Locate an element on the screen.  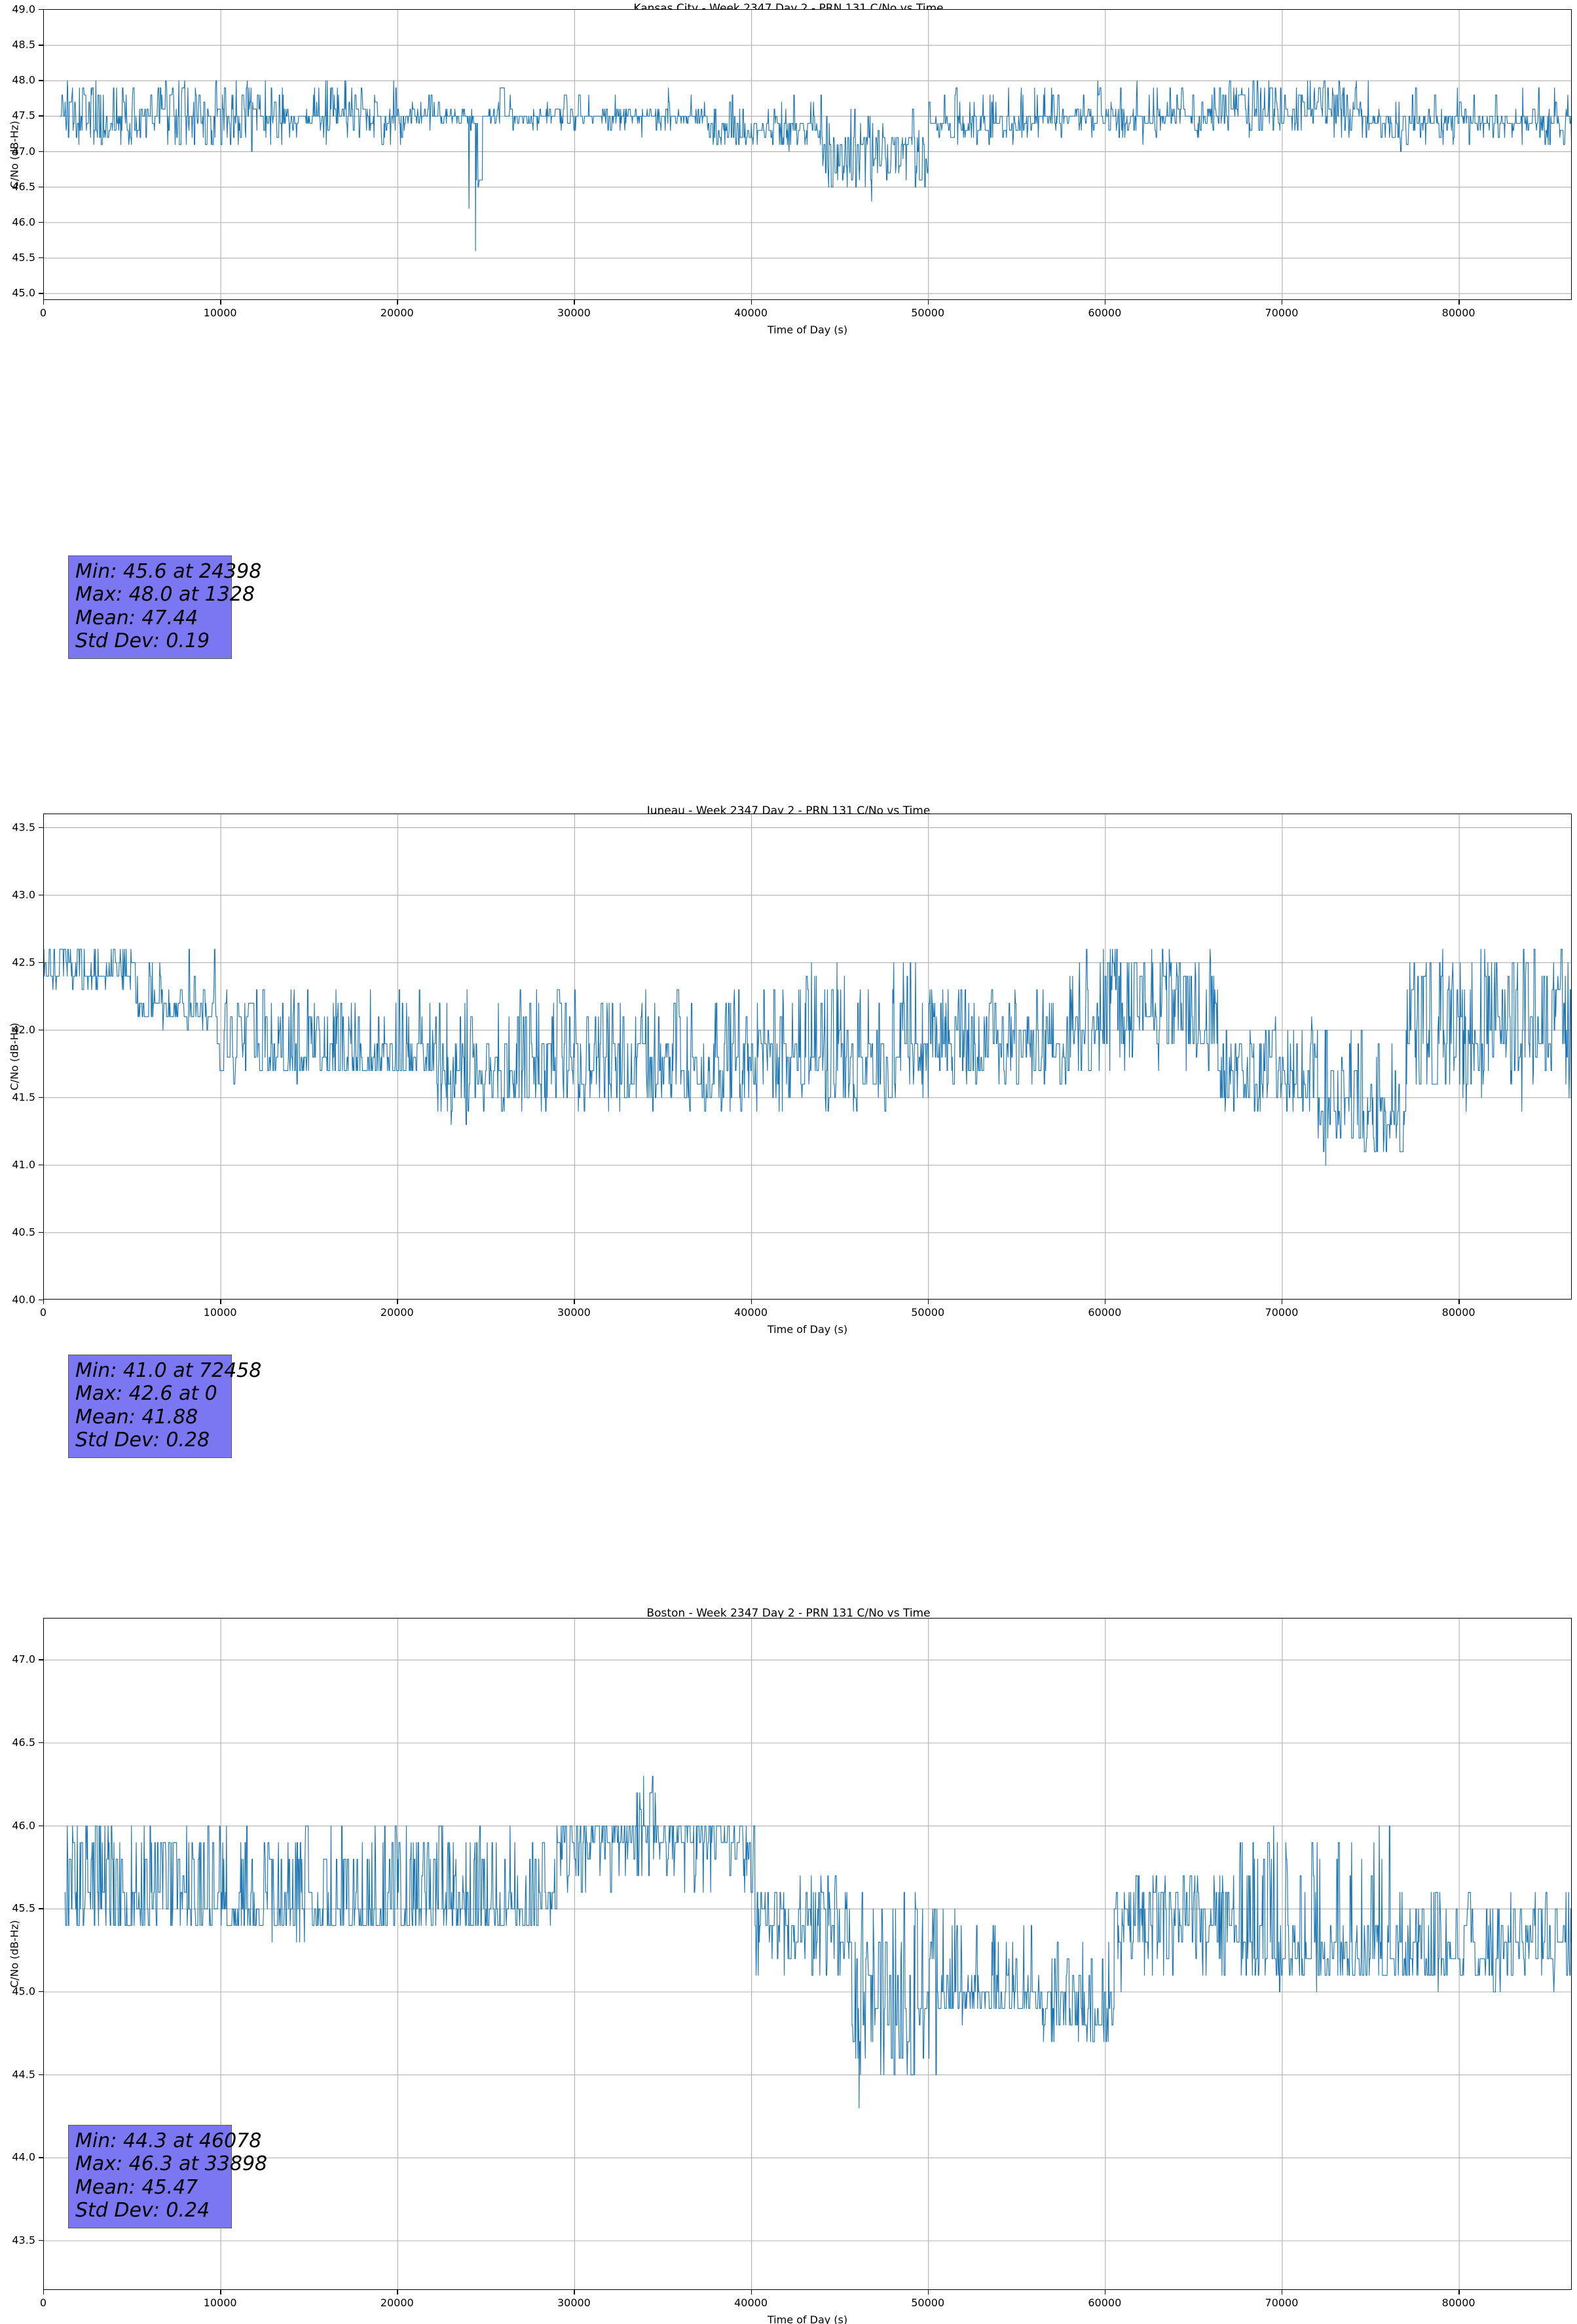
stat-min: Min: 44.3 at 46078 is located at coordinates (168, 2140).